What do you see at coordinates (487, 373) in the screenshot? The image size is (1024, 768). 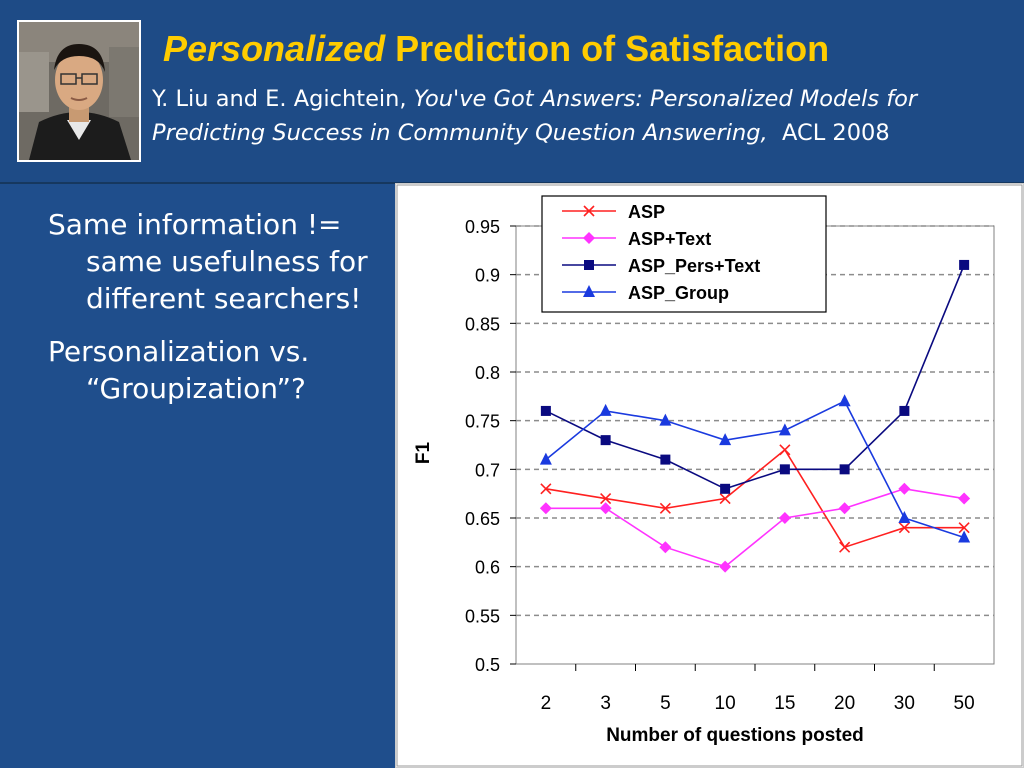 I see `y-tick-label: 0.8` at bounding box center [487, 373].